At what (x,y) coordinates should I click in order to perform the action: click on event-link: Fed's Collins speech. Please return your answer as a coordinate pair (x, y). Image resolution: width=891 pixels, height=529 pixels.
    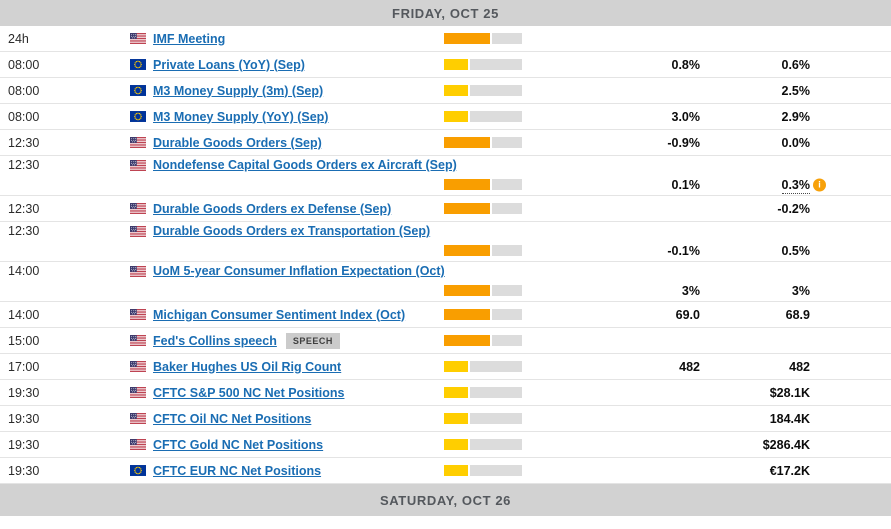
    Looking at the image, I should click on (215, 340).